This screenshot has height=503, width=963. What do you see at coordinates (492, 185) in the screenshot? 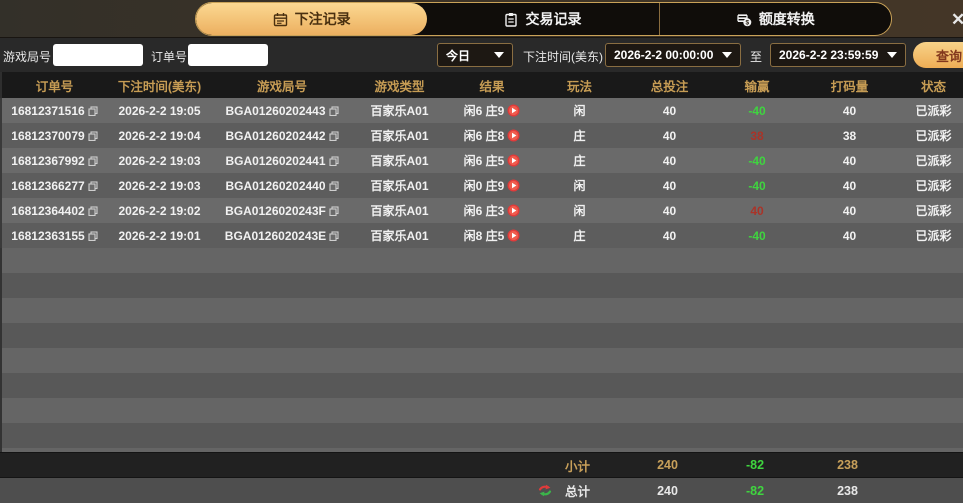
I see `result-cell: 闲0 庄9` at bounding box center [492, 185].